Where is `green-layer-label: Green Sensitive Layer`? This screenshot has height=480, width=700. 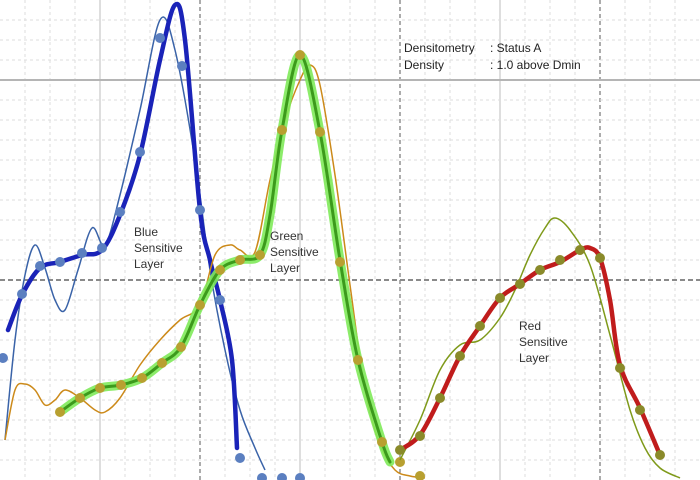 green-layer-label: Green Sensitive Layer is located at coordinates (294, 252).